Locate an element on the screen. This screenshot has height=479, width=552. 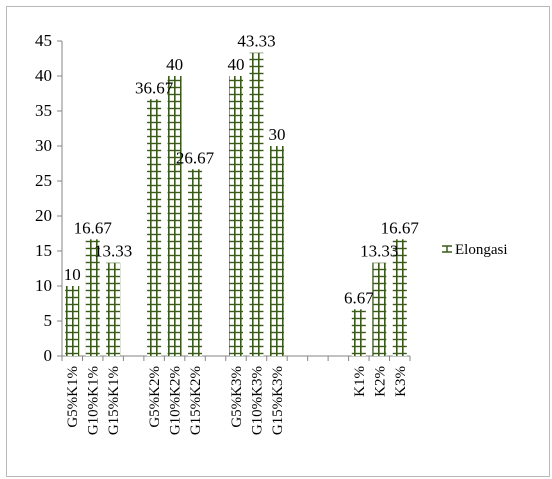
y-tick-label: 15 is located at coordinates (43, 250).